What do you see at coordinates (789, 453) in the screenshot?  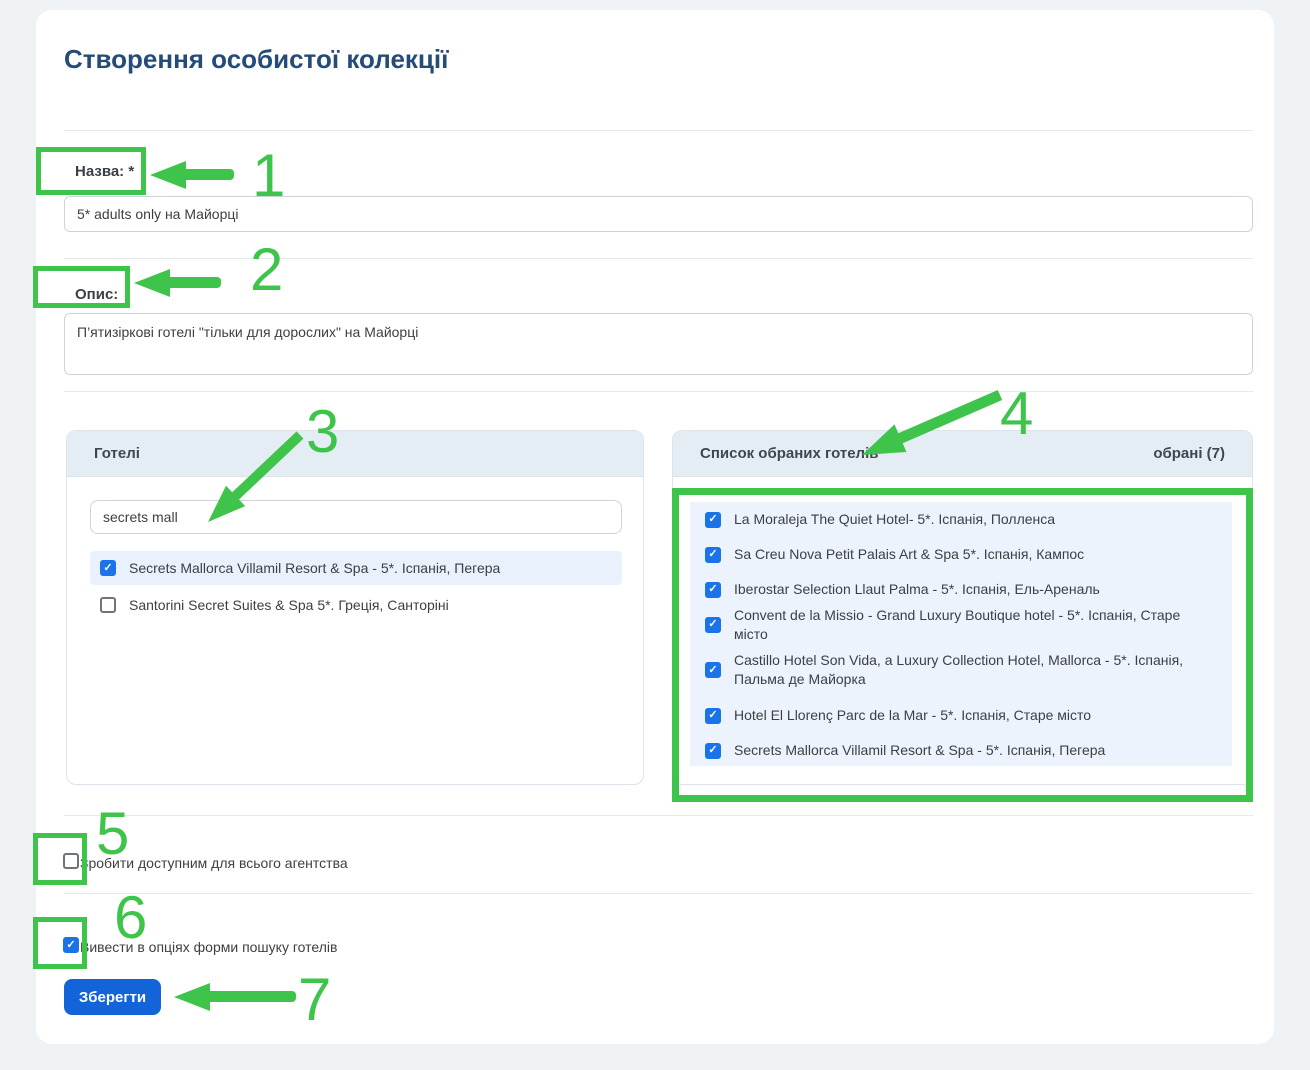 I see `selected-panel-title: Список обраних готелів` at bounding box center [789, 453].